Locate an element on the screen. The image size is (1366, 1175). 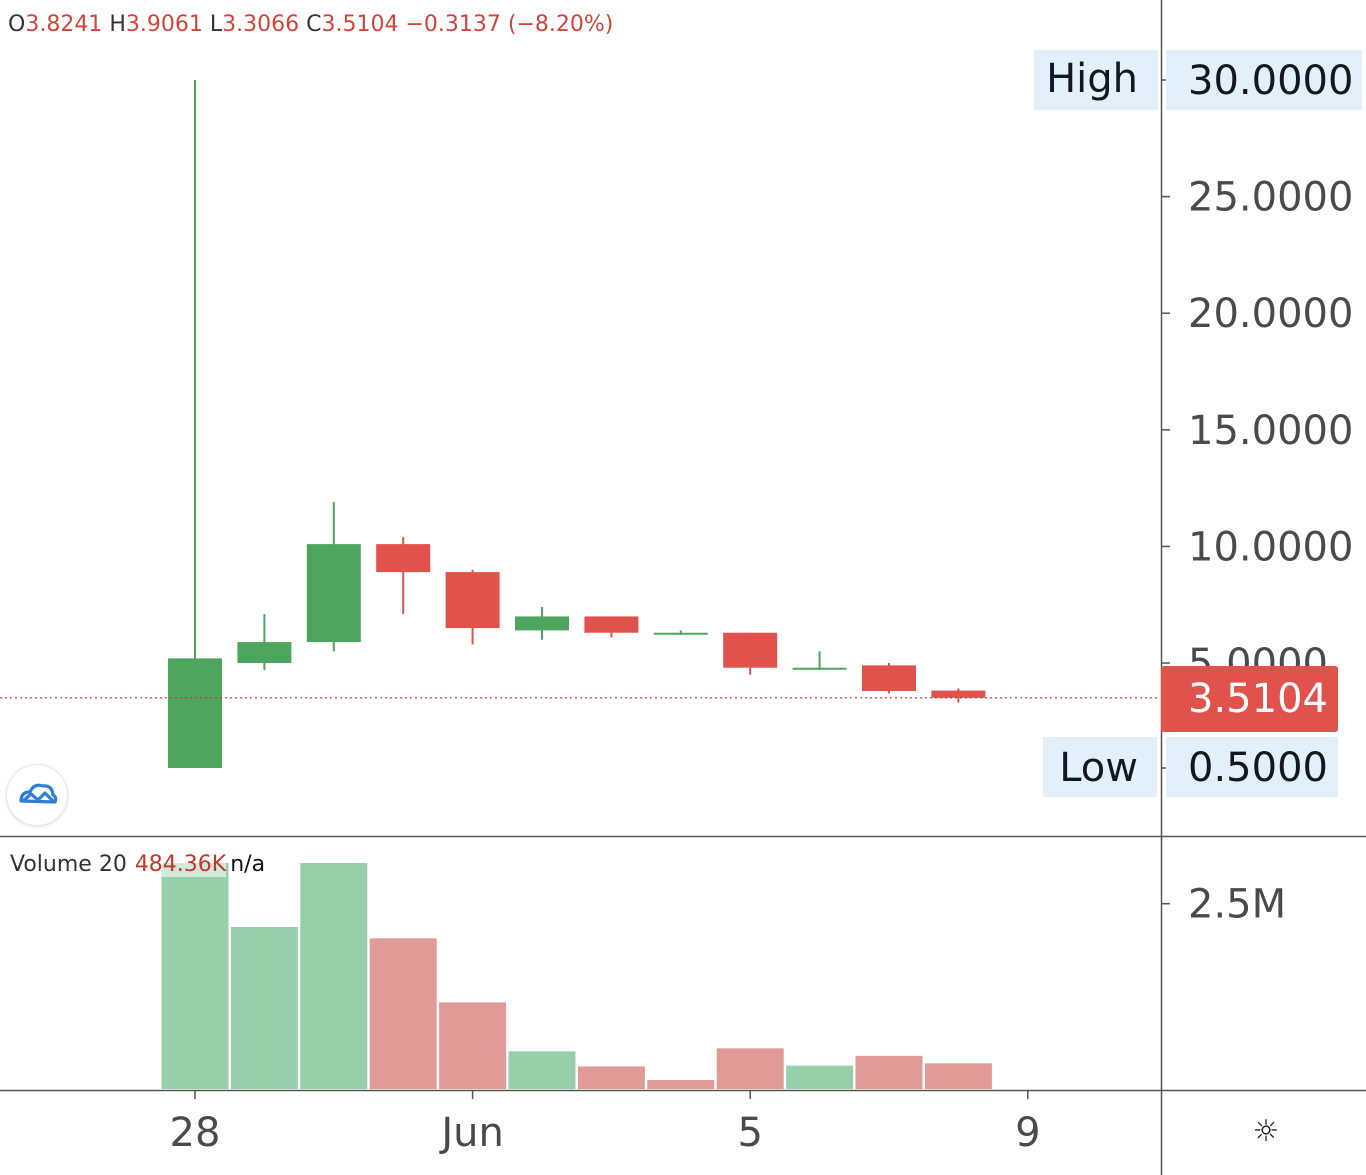
close-value: 3.5104 is located at coordinates (360, 24).